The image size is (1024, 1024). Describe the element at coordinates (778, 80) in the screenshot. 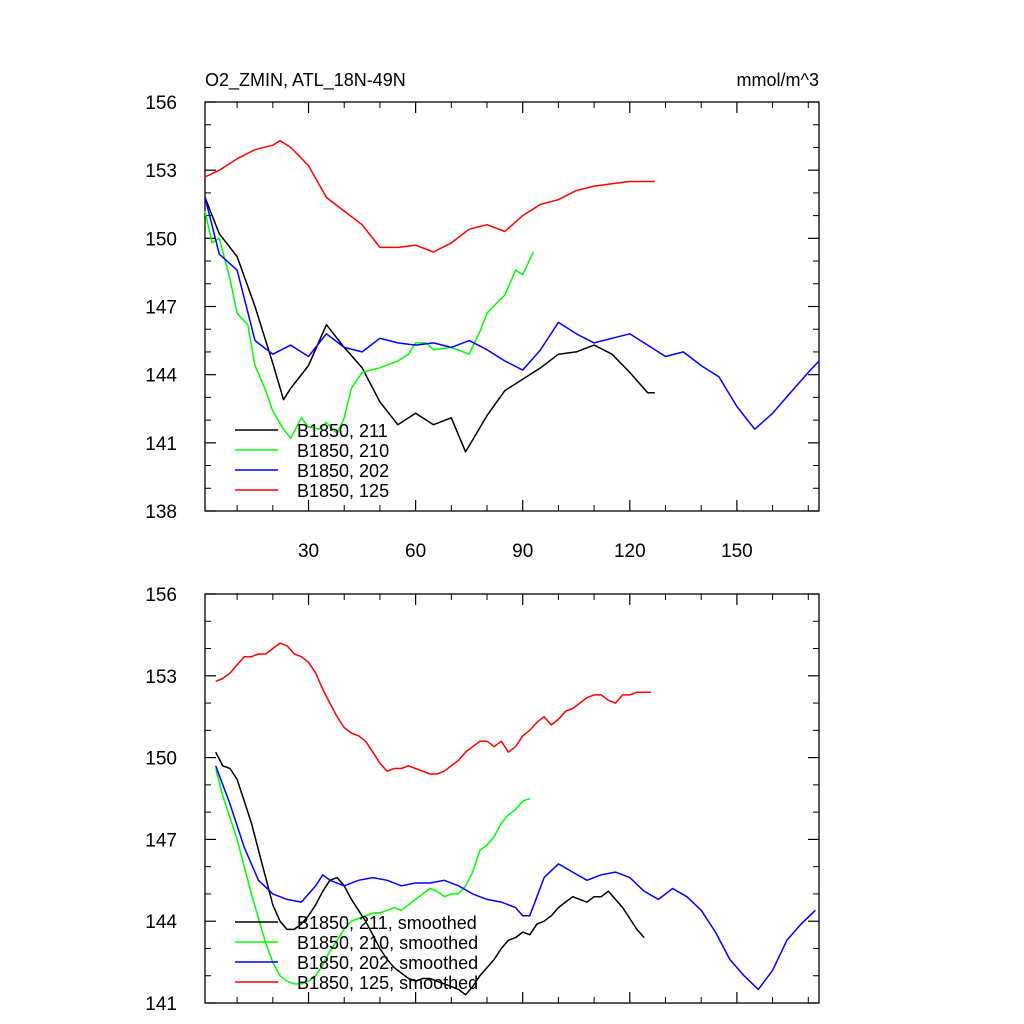

I see `units-label: mmol/m^3` at that location.